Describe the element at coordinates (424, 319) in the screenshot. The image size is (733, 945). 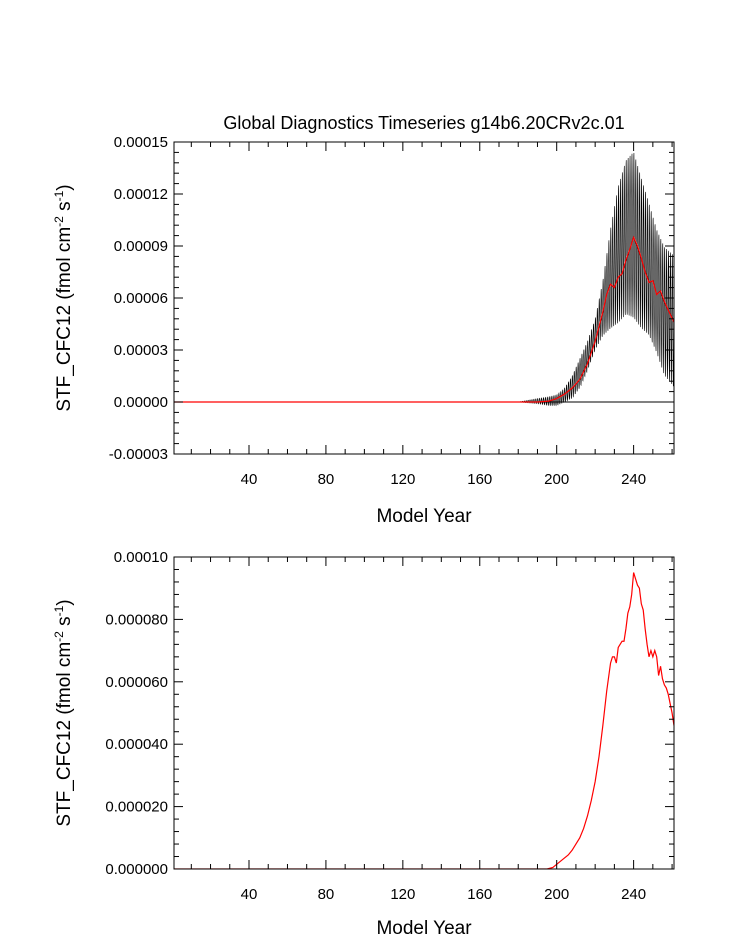
I see `annual-mean-line` at that location.